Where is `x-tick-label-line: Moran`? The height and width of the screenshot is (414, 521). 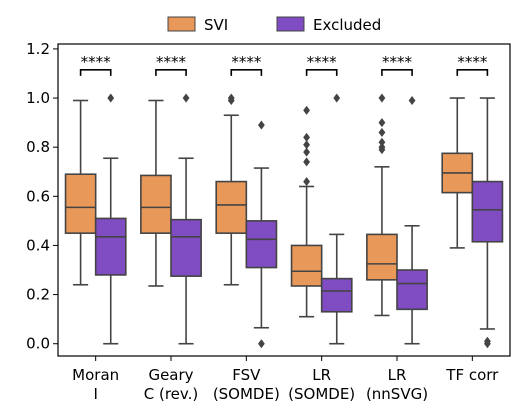 x-tick-label-line: Moran is located at coordinates (95, 375).